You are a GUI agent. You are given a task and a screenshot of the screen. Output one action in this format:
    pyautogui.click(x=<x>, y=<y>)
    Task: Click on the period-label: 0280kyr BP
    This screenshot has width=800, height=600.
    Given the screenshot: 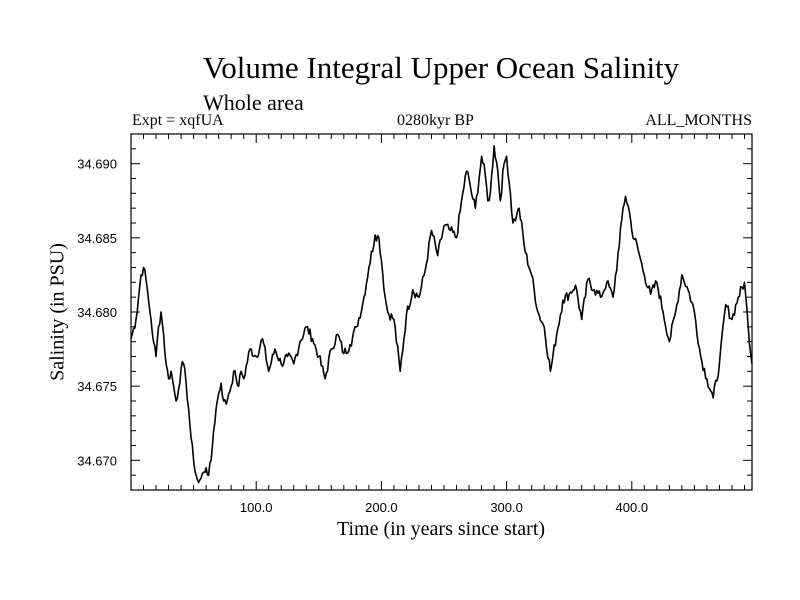 What is the action you would take?
    pyautogui.click(x=435, y=120)
    